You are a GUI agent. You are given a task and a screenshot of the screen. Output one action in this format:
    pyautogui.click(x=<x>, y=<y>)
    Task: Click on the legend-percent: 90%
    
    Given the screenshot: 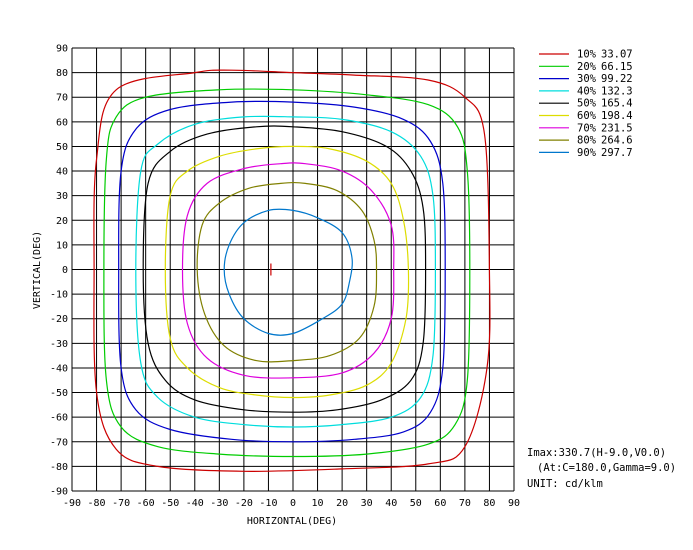 What is the action you would take?
    pyautogui.click(x=587, y=153)
    